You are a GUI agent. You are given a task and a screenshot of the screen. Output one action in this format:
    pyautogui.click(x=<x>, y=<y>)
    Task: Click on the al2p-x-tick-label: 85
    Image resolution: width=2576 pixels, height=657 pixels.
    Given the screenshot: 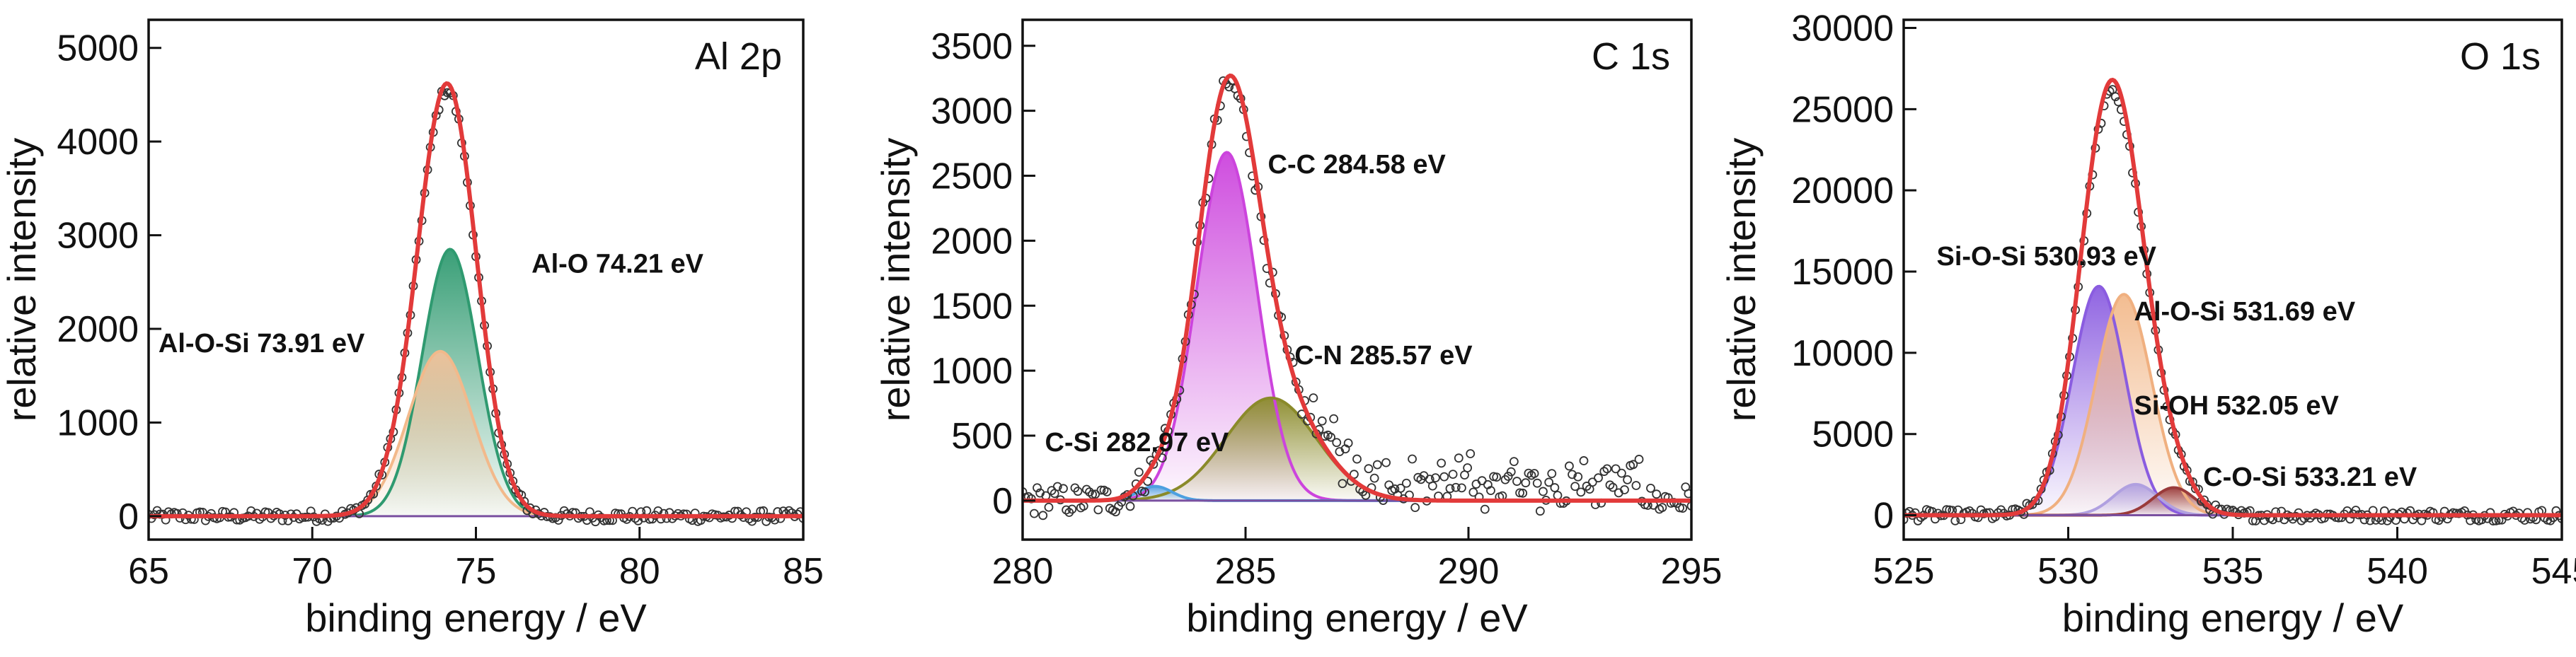 What is the action you would take?
    pyautogui.click(x=804, y=571)
    